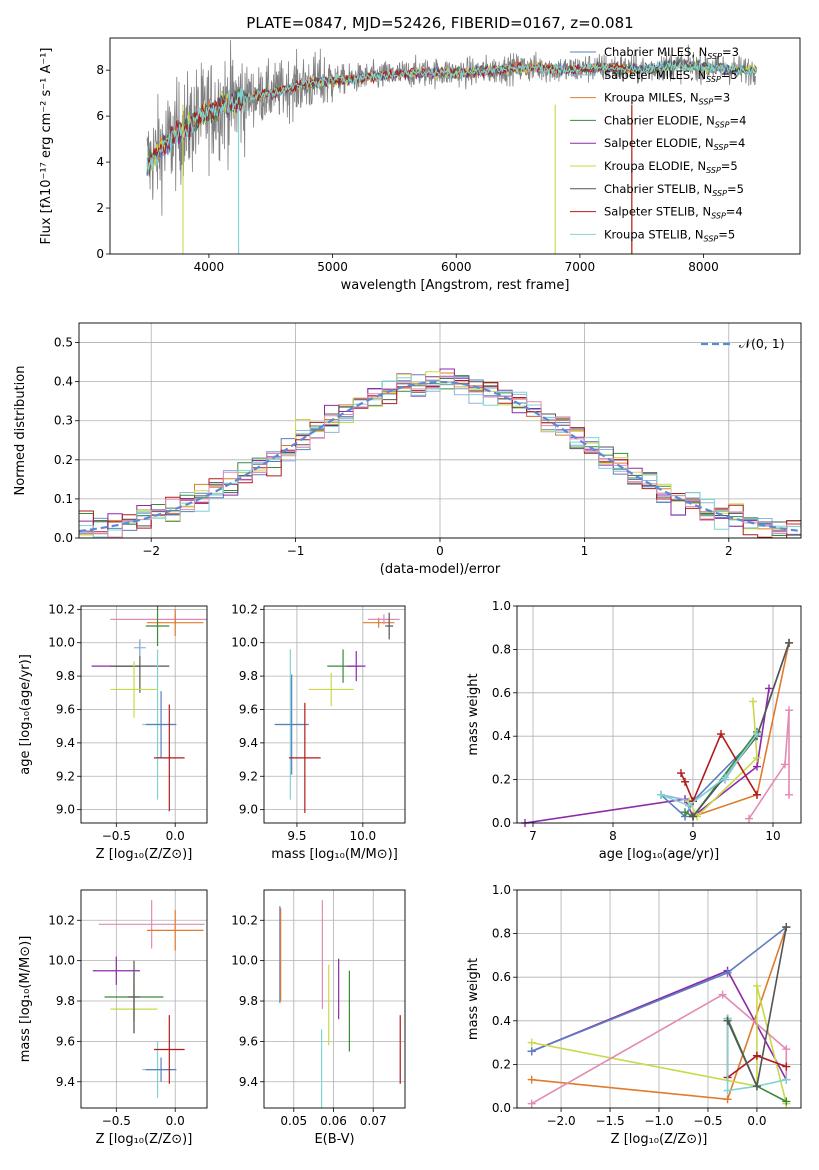 This screenshot has width=819, height=1170. What do you see at coordinates (63, 343) in the screenshot?
I see `y-tick-label: 0.5` at bounding box center [63, 343].